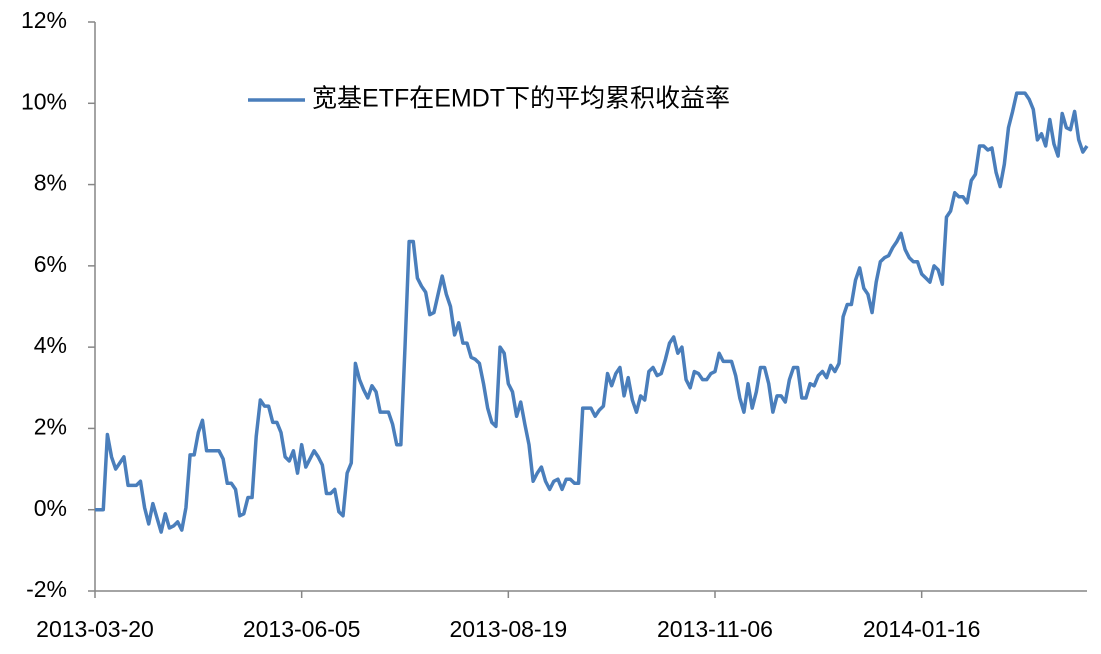  I want to click on y-tick-label: 4%, so click(50, 345).